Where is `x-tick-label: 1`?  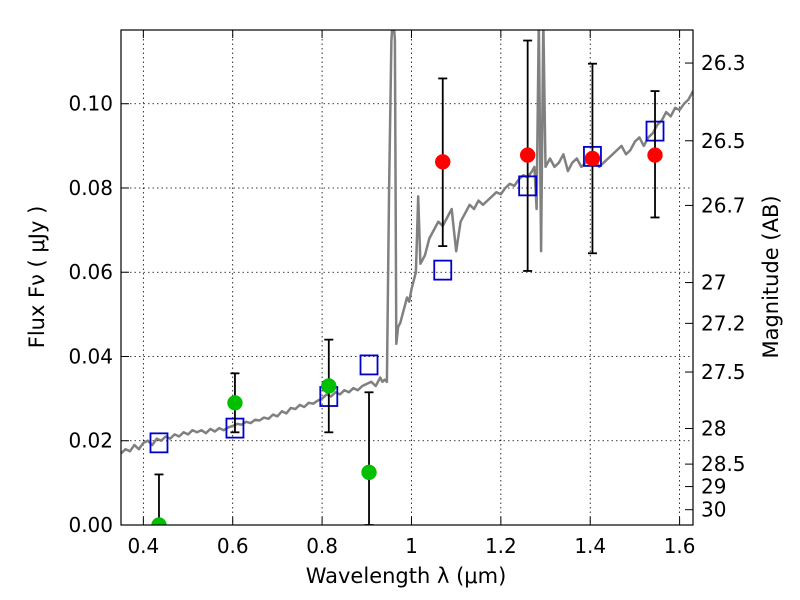
x-tick-label: 1 is located at coordinates (411, 546).